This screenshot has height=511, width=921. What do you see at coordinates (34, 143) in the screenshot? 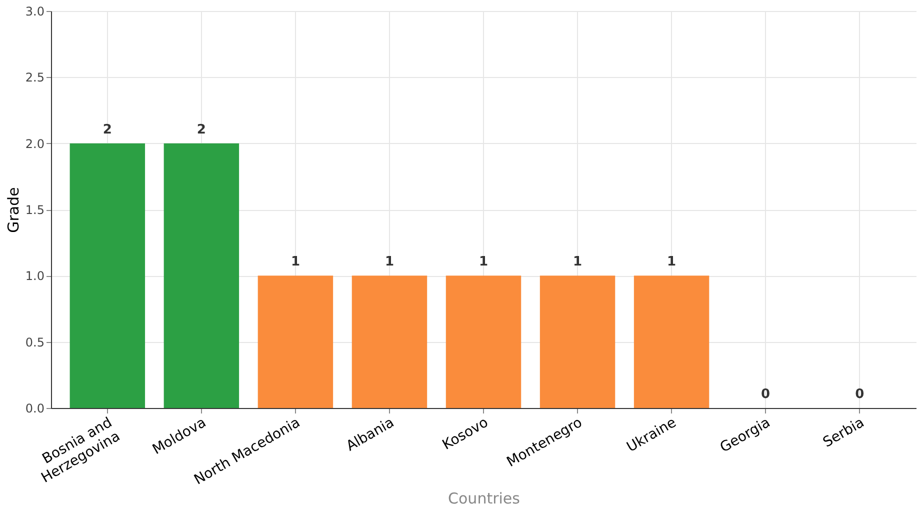
I see `y-tick-label: 2.0` at bounding box center [34, 143].